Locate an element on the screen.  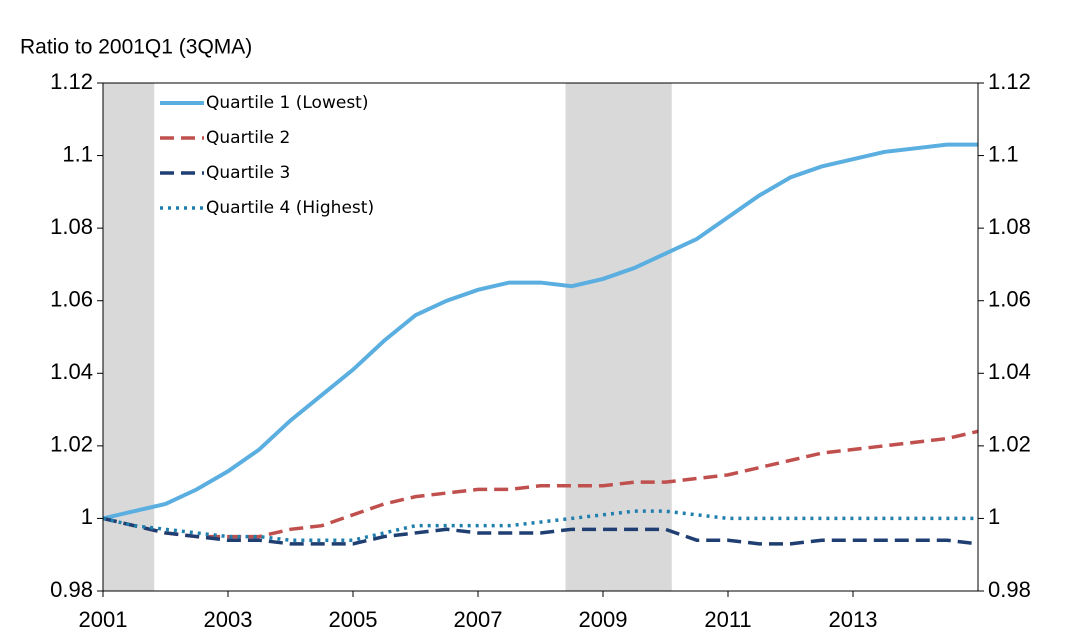
y-tick-label: 1 is located at coordinates (87, 516).